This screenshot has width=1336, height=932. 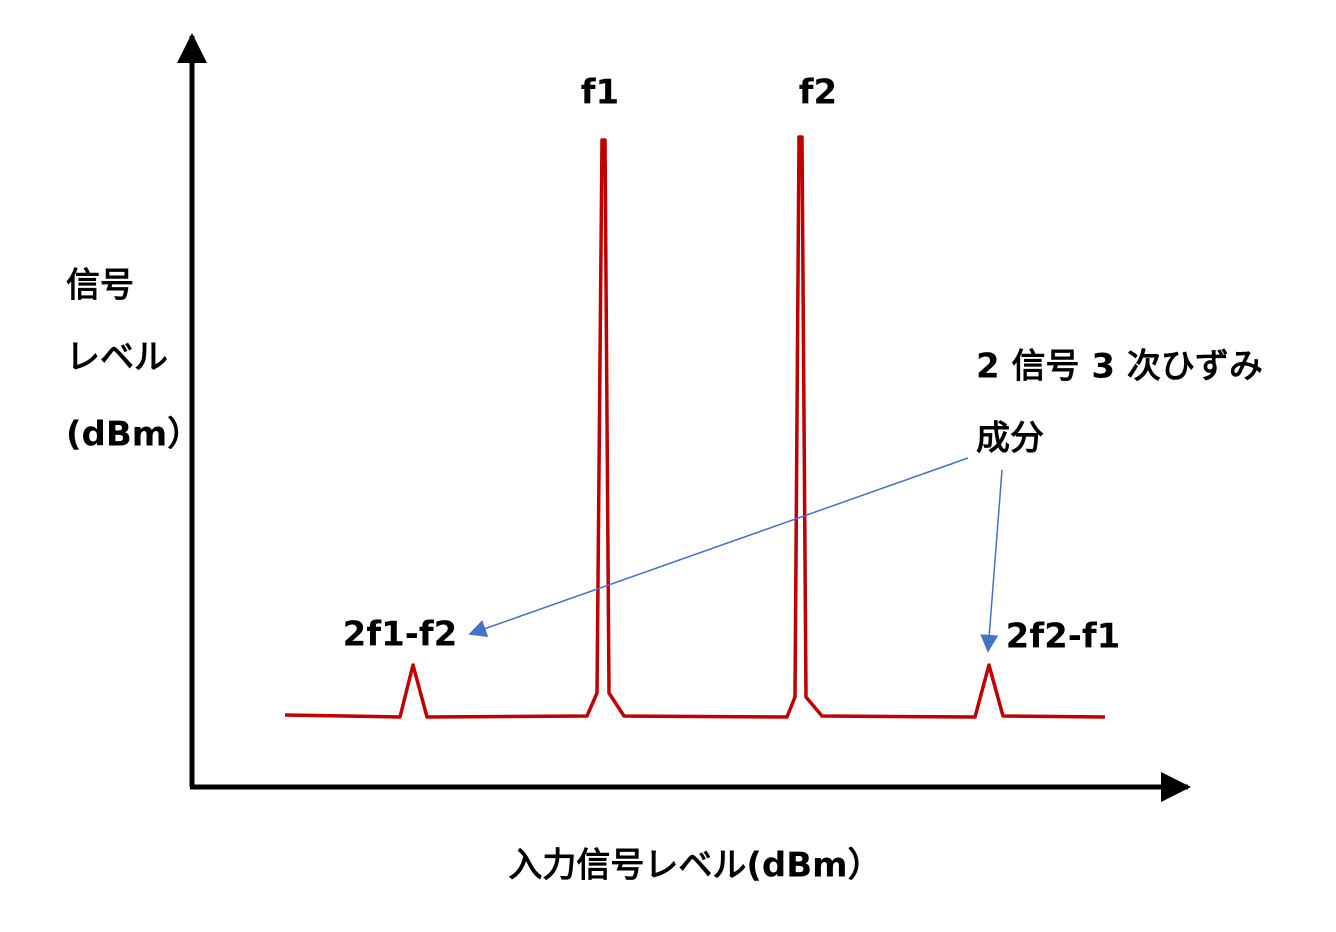 I want to click on annotation-title: 2 信号 3 次ひずみ, so click(x=1119, y=367).